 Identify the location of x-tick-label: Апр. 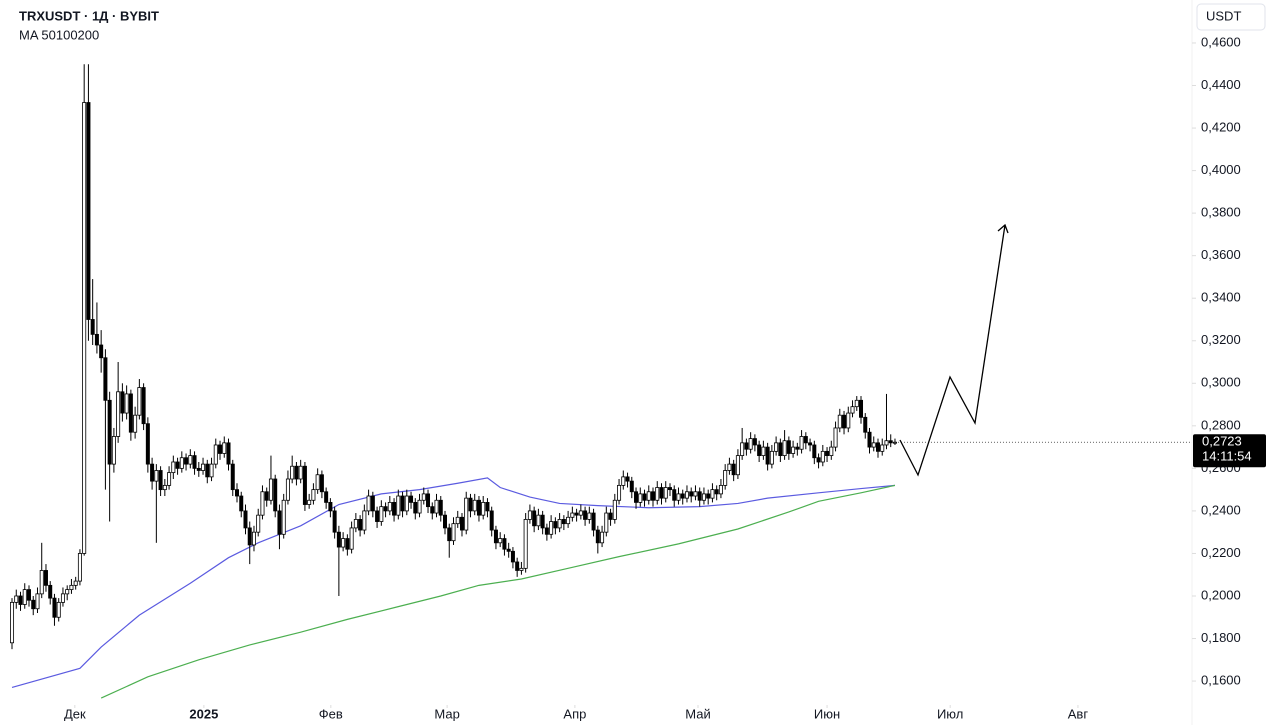
(574, 713).